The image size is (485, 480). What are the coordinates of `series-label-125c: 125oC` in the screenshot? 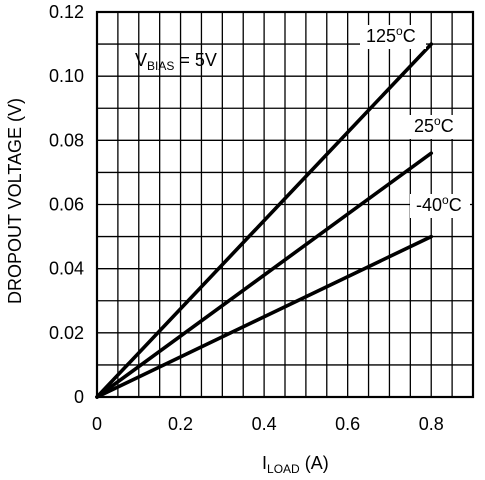 It's located at (391, 35).